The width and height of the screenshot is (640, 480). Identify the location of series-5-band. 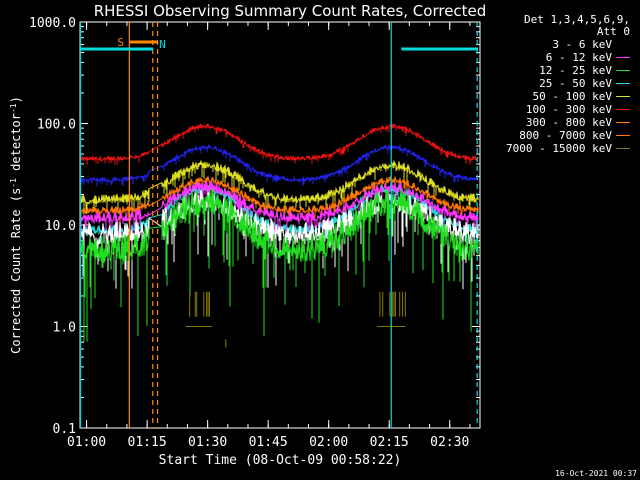
(279, 144).